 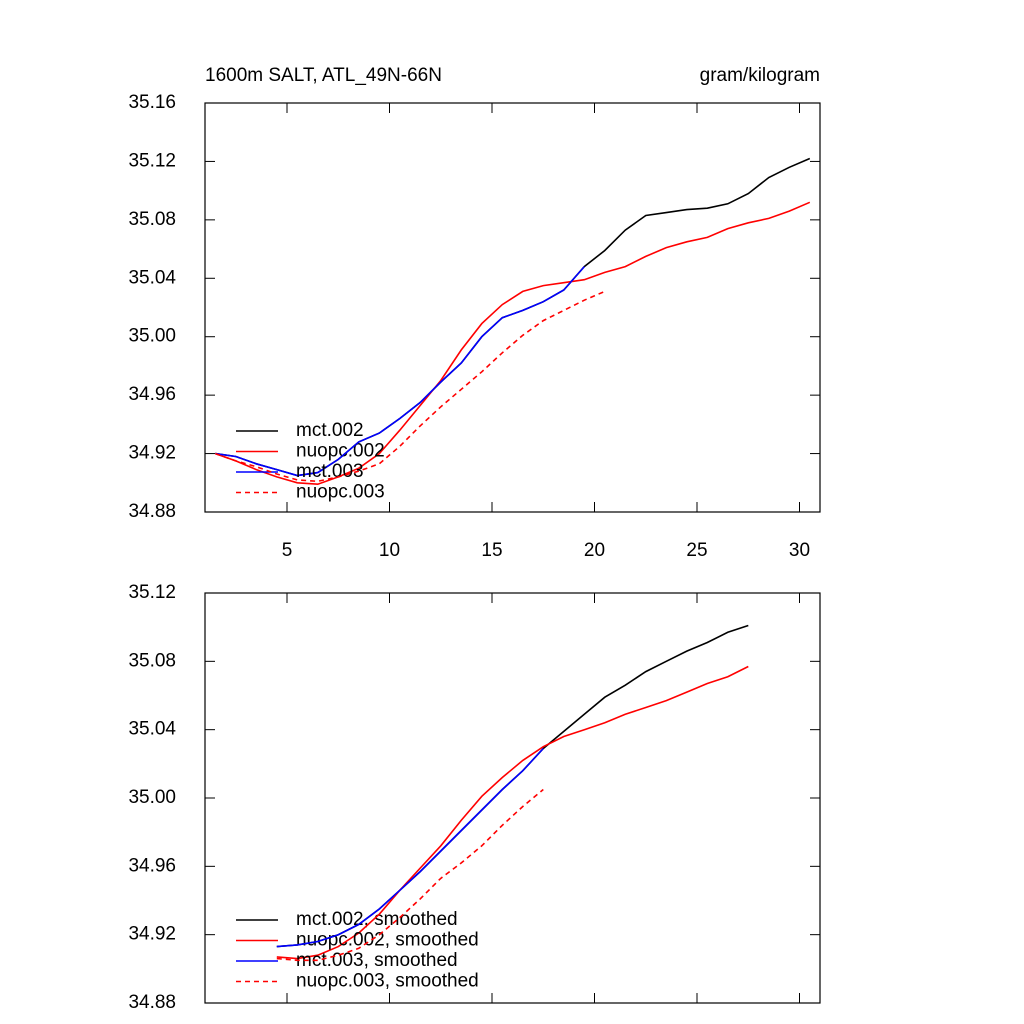 I want to click on legend-label: mct.002, so click(x=330, y=430).